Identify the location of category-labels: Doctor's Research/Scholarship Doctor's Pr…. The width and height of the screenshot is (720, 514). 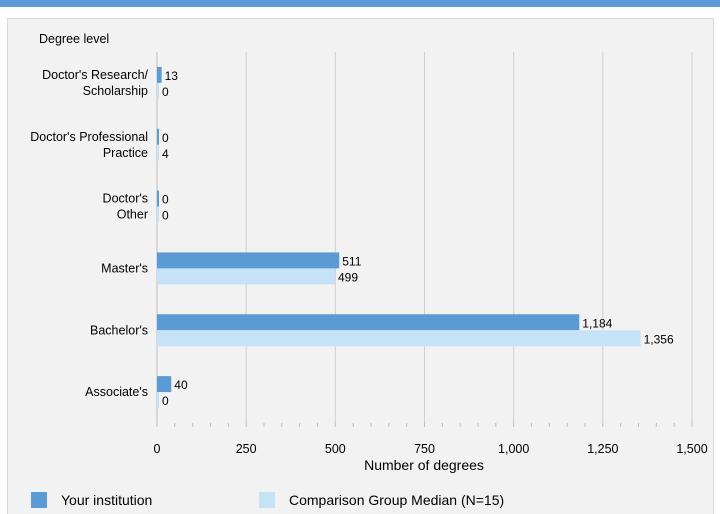
(89, 233).